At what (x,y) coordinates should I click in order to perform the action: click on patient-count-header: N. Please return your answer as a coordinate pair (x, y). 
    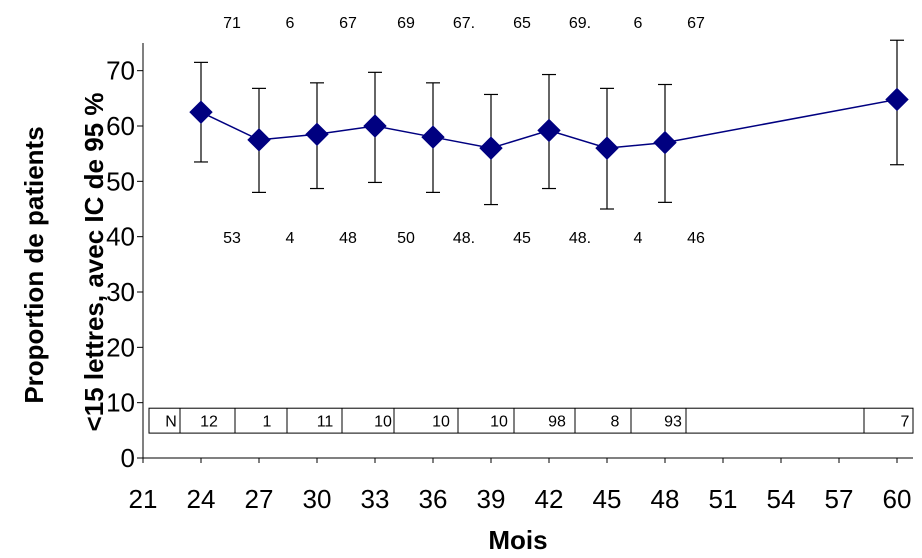
    Looking at the image, I should click on (171, 422).